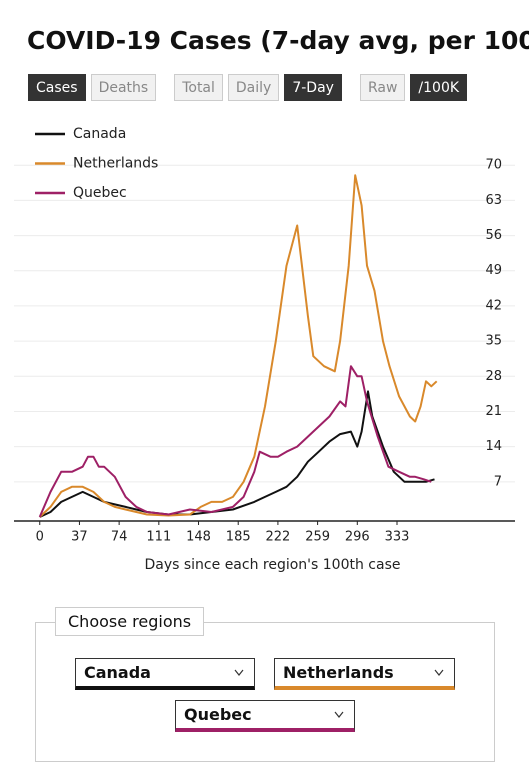  Describe the element at coordinates (493, 200) in the screenshot. I see `y-tick-label: 63` at that location.